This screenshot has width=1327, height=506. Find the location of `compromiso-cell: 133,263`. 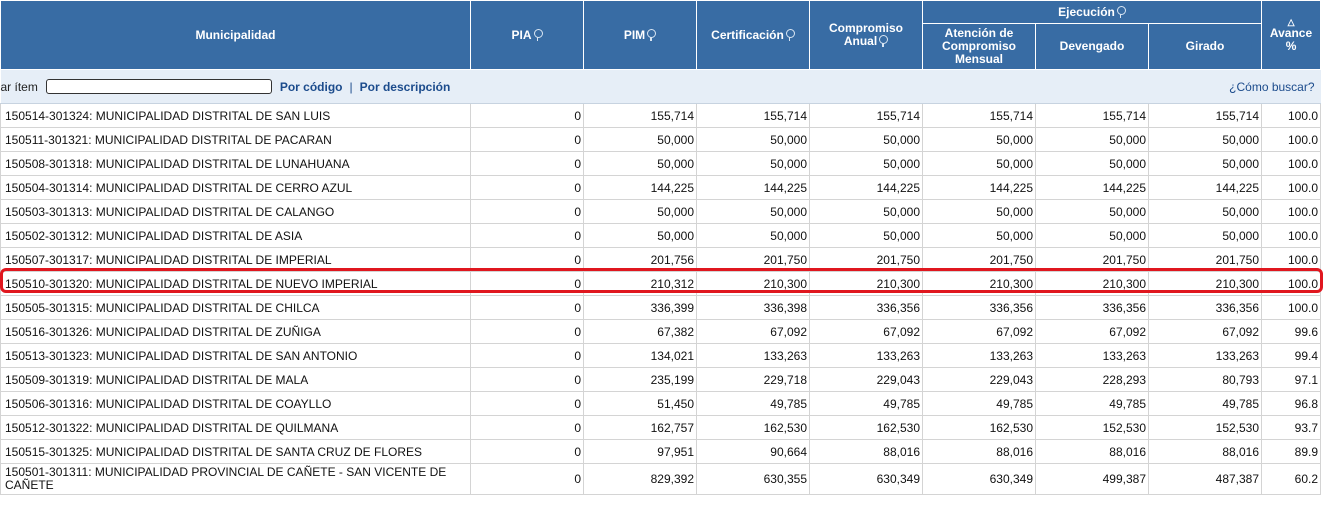

compromiso-cell: 133,263 is located at coordinates (866, 355).